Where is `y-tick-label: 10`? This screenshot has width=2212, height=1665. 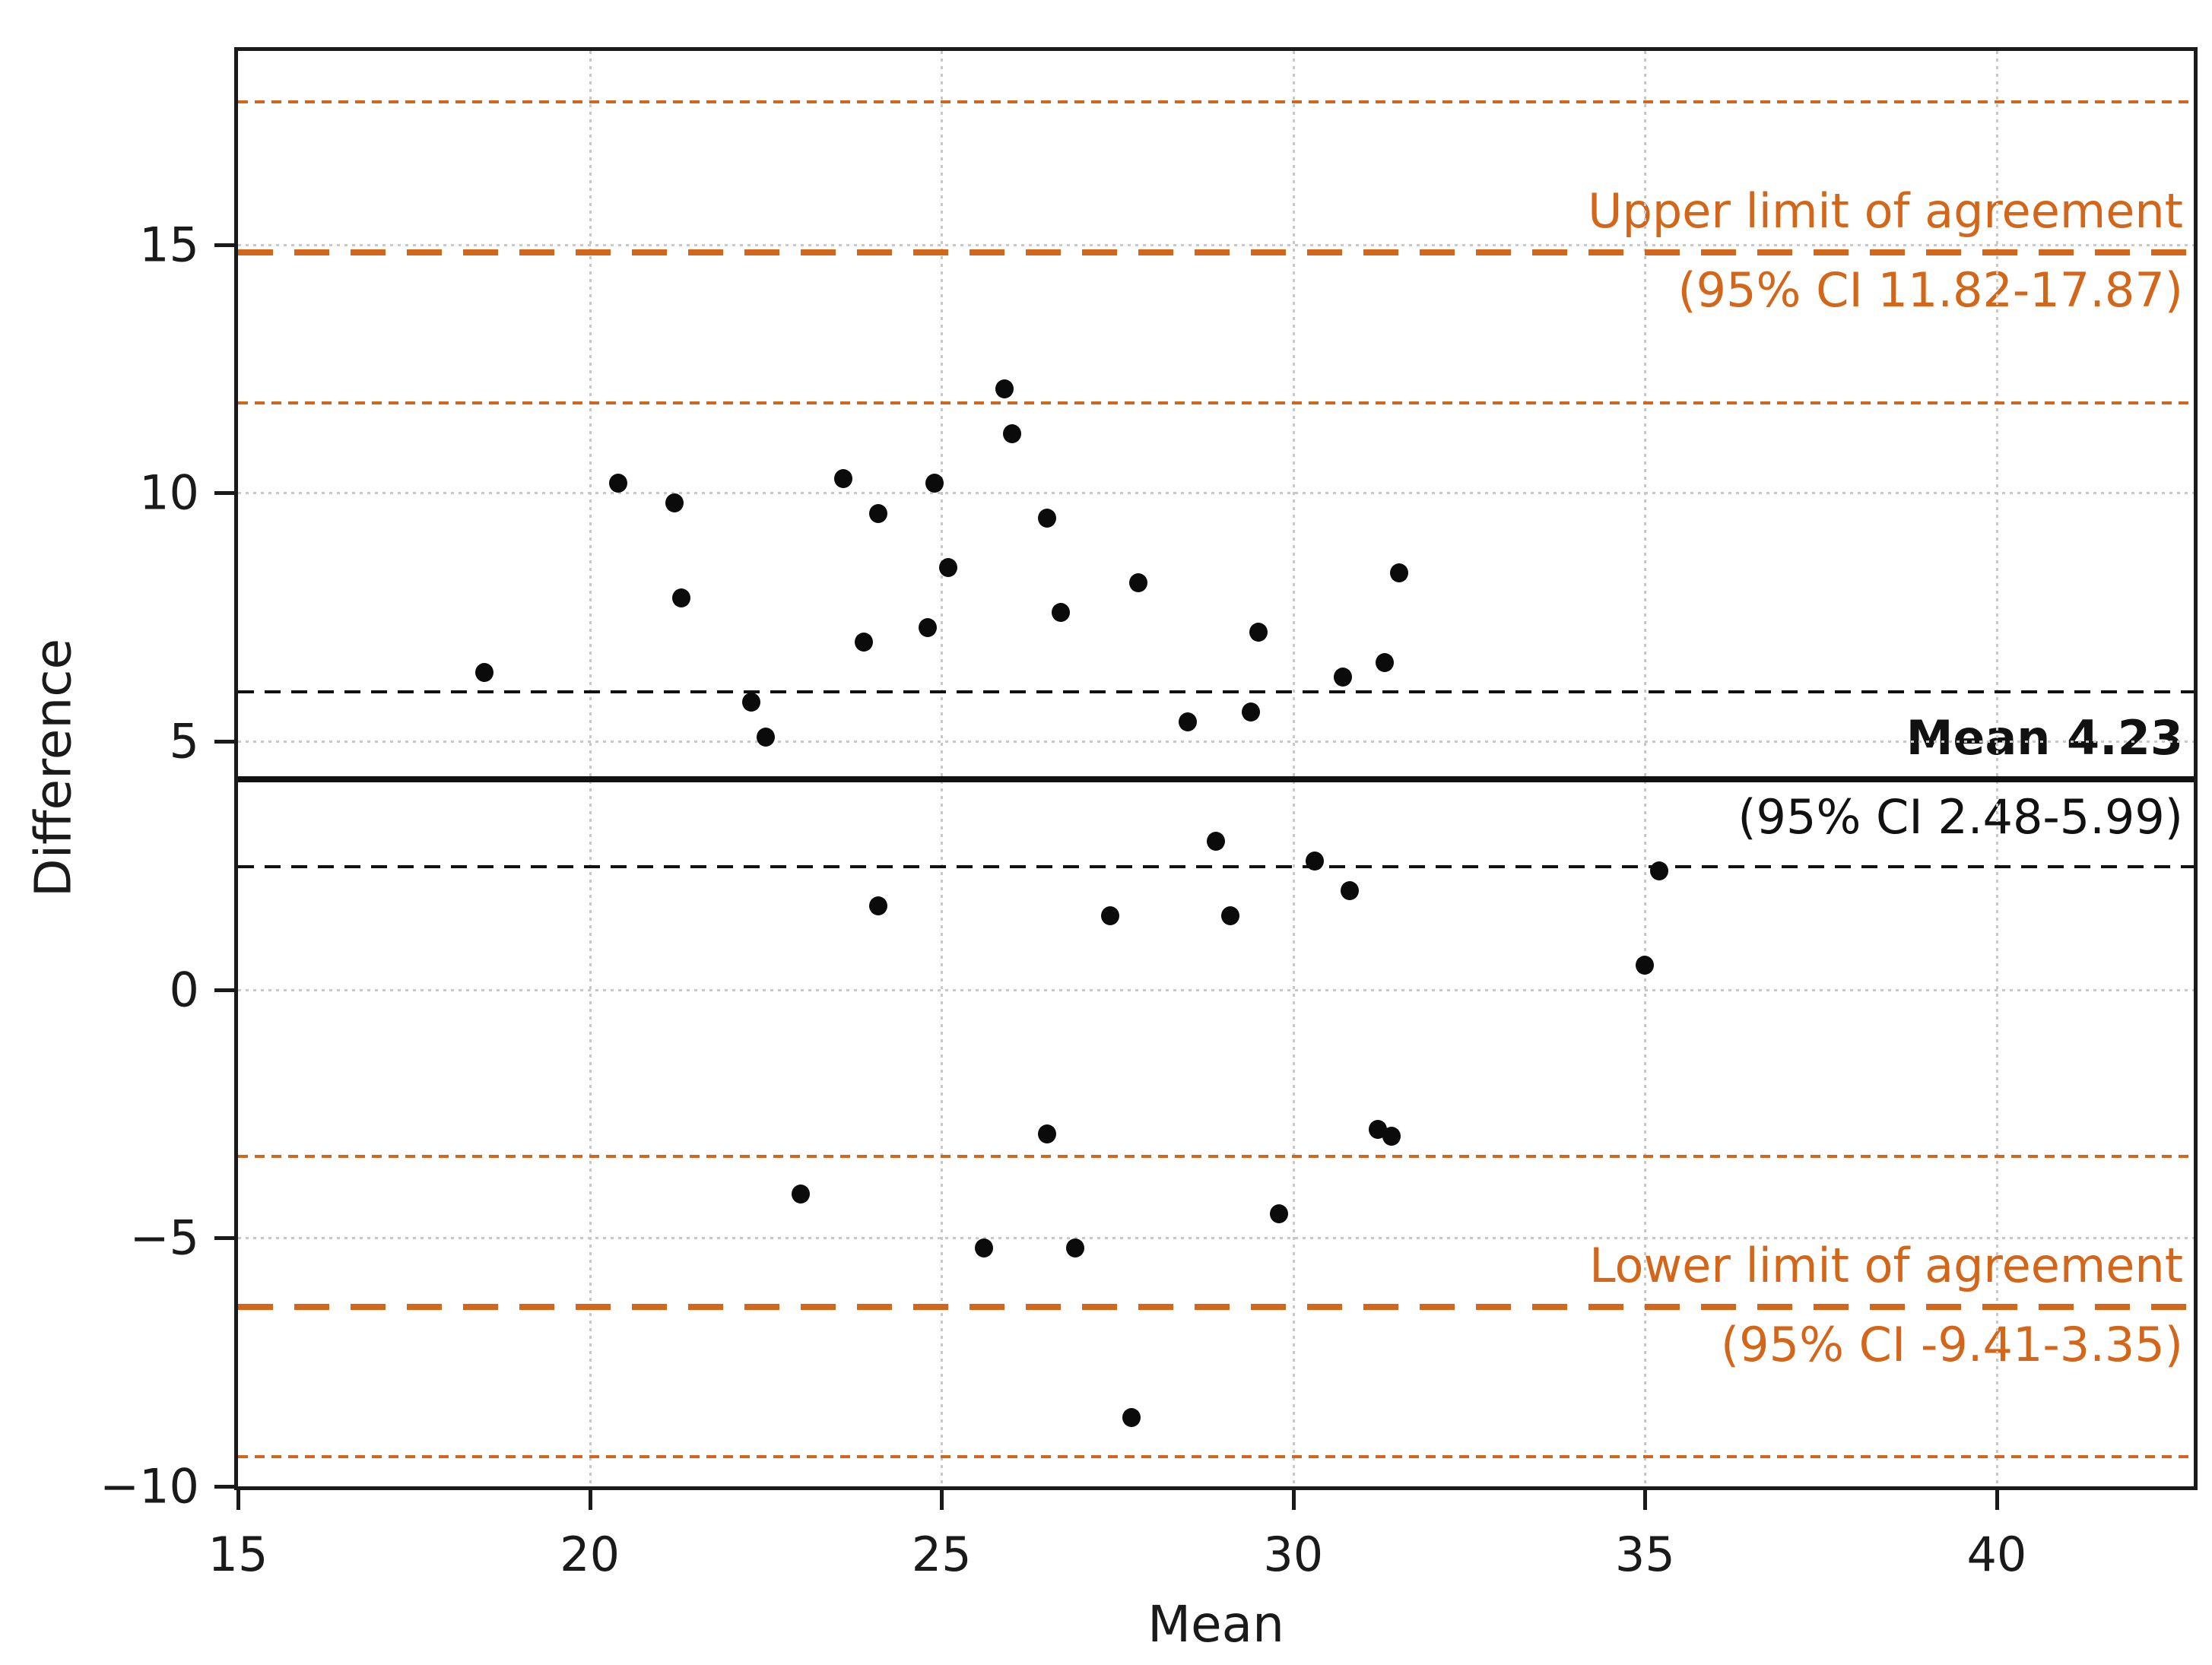
y-tick-label: 10 is located at coordinates (169, 493).